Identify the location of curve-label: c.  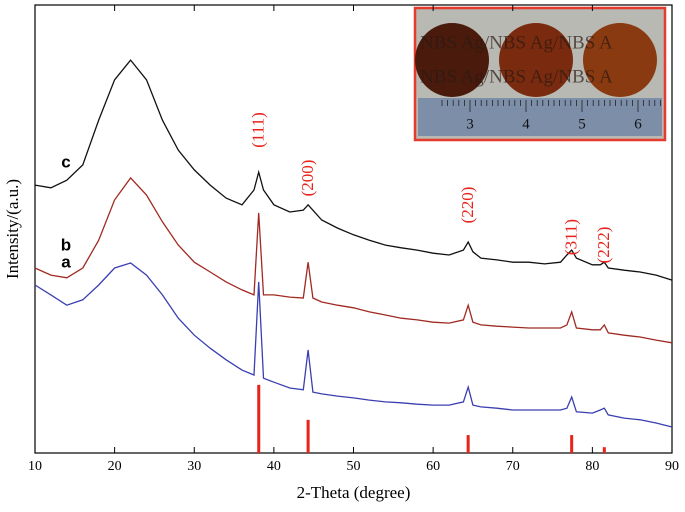
(65, 162).